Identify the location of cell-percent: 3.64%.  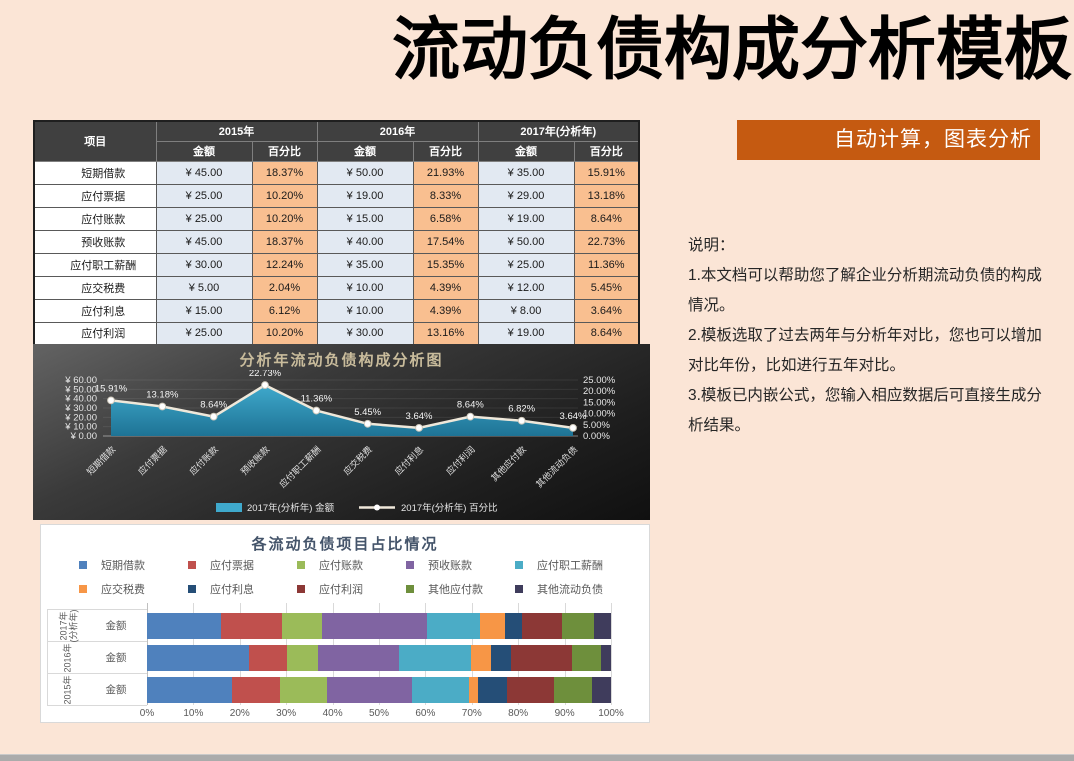
(606, 310).